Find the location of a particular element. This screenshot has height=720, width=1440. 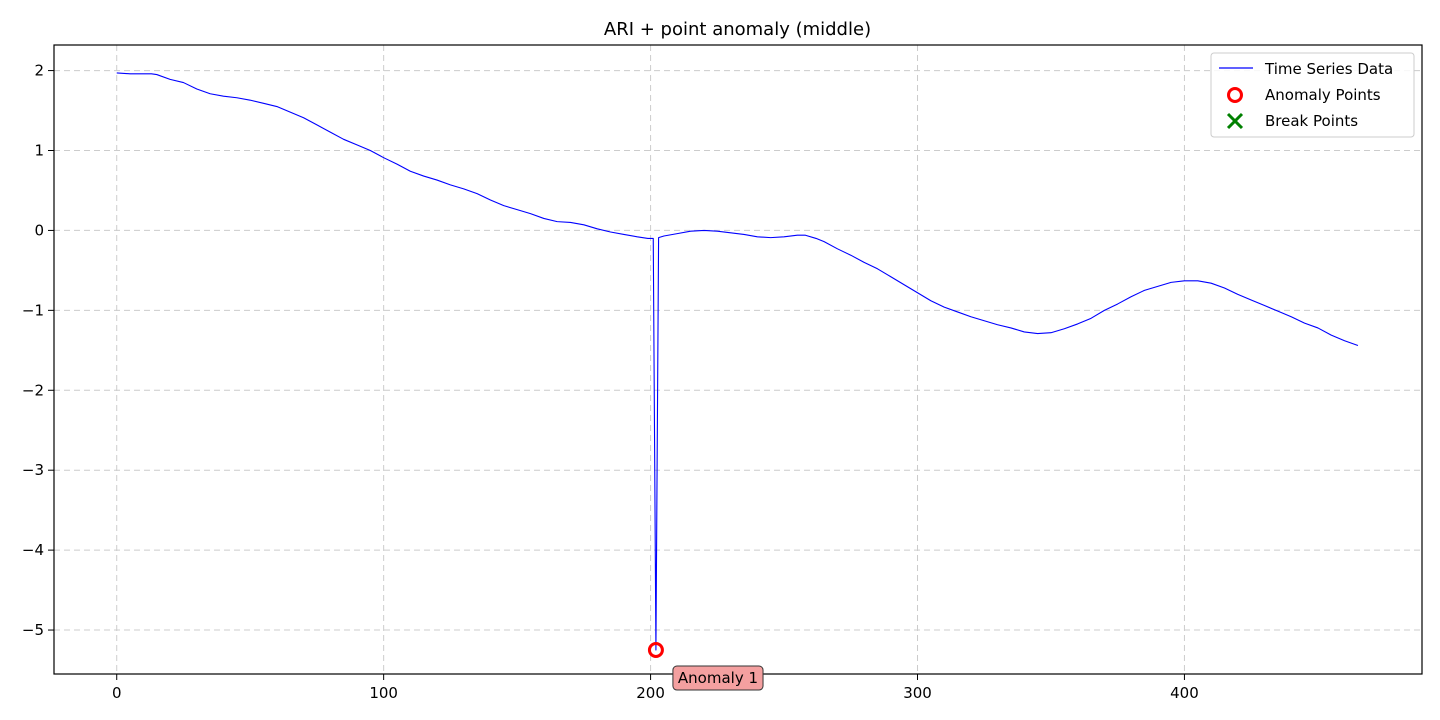

y-tick-label: −4 is located at coordinates (33, 550).